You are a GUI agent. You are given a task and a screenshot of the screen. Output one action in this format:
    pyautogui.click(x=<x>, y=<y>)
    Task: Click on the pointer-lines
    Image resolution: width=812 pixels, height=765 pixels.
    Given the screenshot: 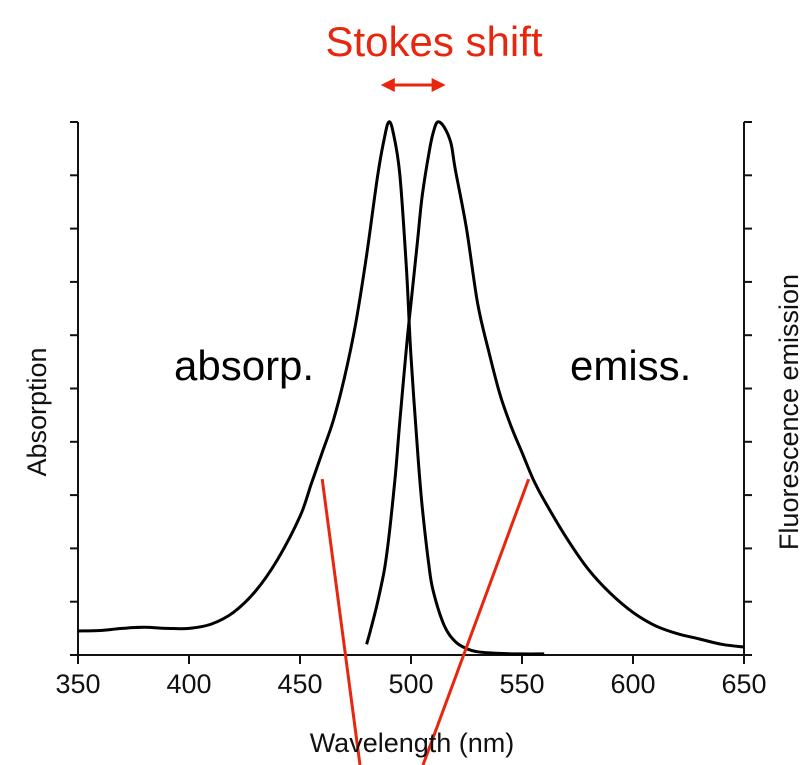 What is the action you would take?
    pyautogui.click(x=425, y=621)
    